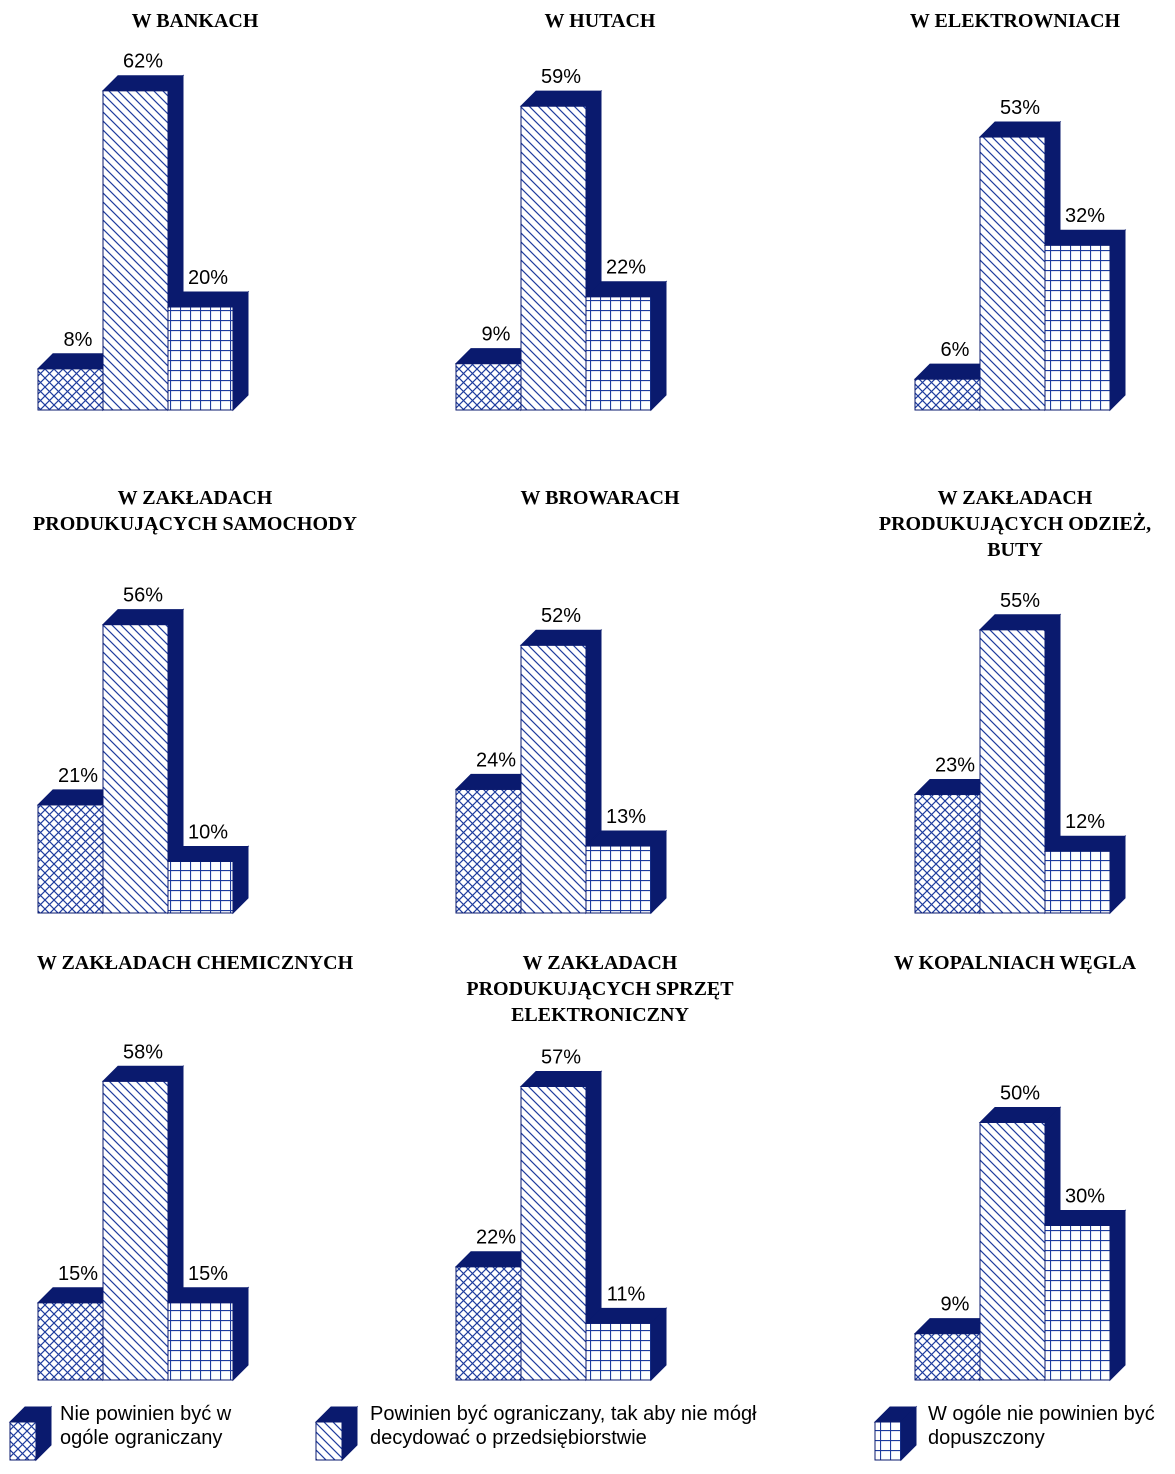 Image resolution: width=1175 pixels, height=1474 pixels. I want to click on value-label: 32%, so click(1085, 216).